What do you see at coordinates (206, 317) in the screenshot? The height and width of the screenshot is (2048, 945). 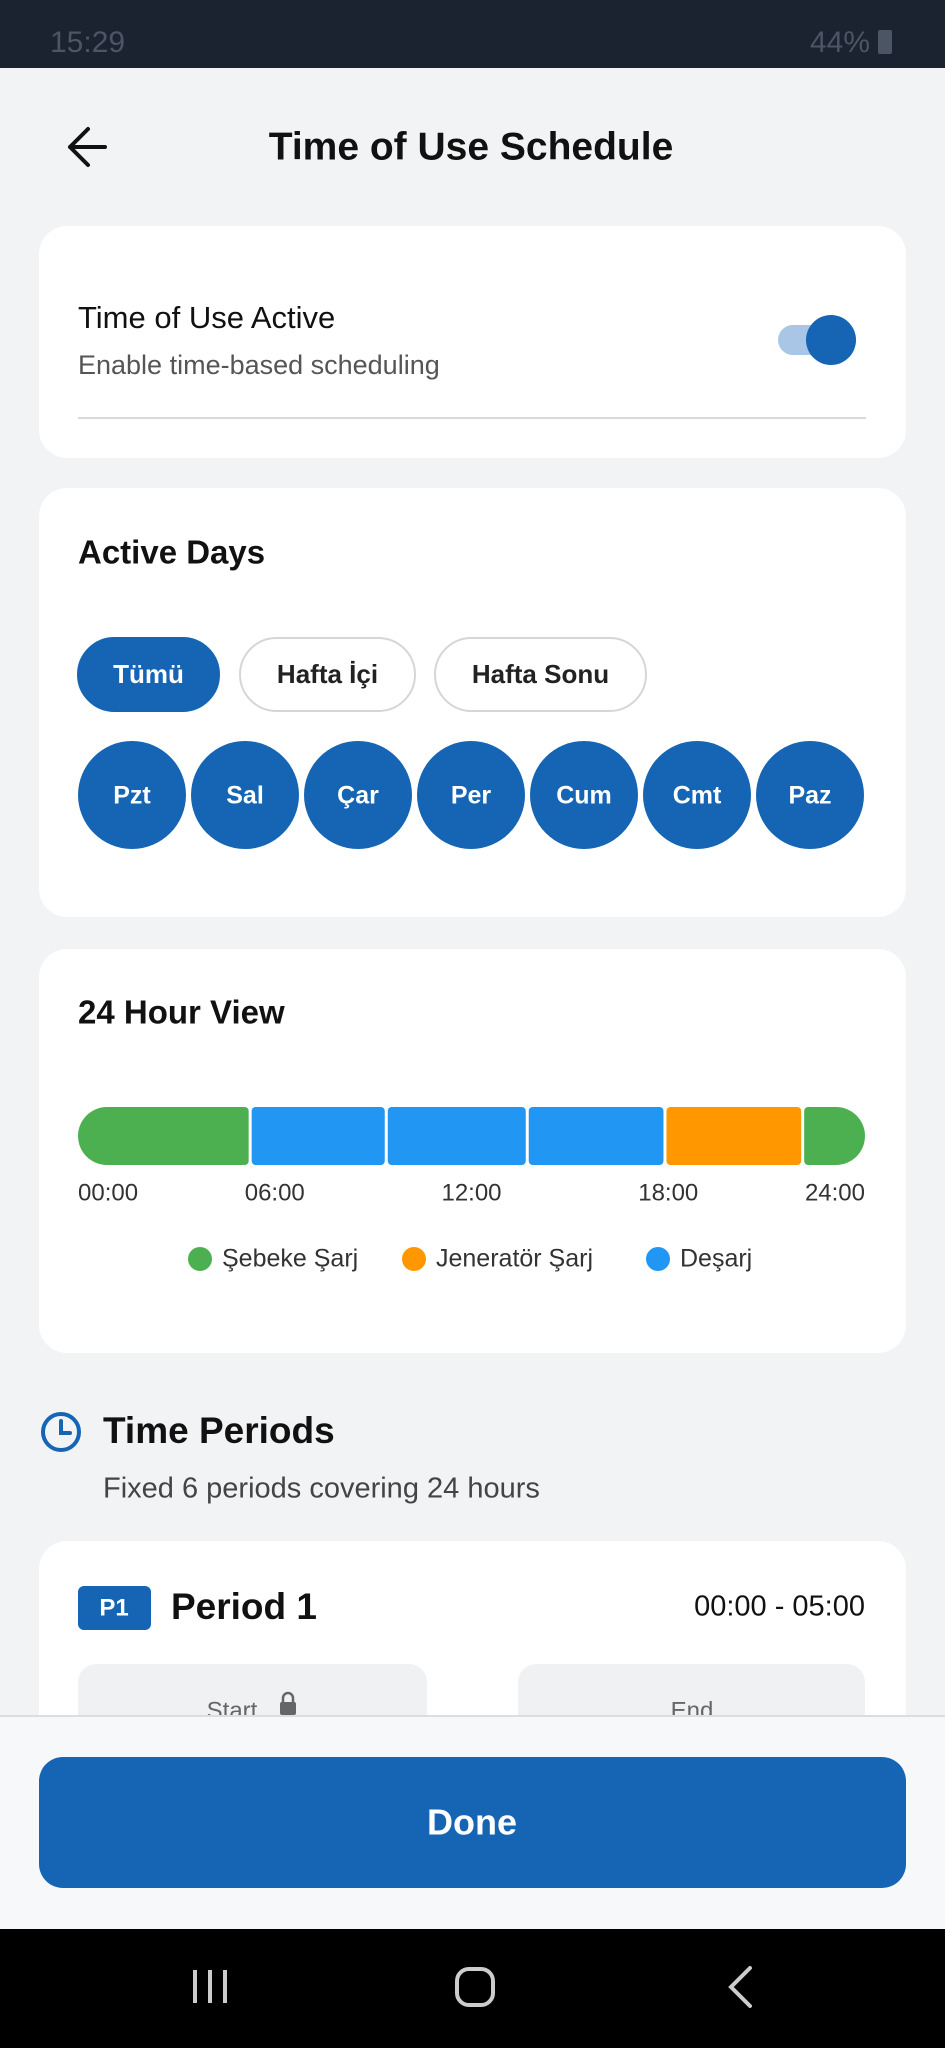 I see `tou-title: Time of Use Active` at bounding box center [206, 317].